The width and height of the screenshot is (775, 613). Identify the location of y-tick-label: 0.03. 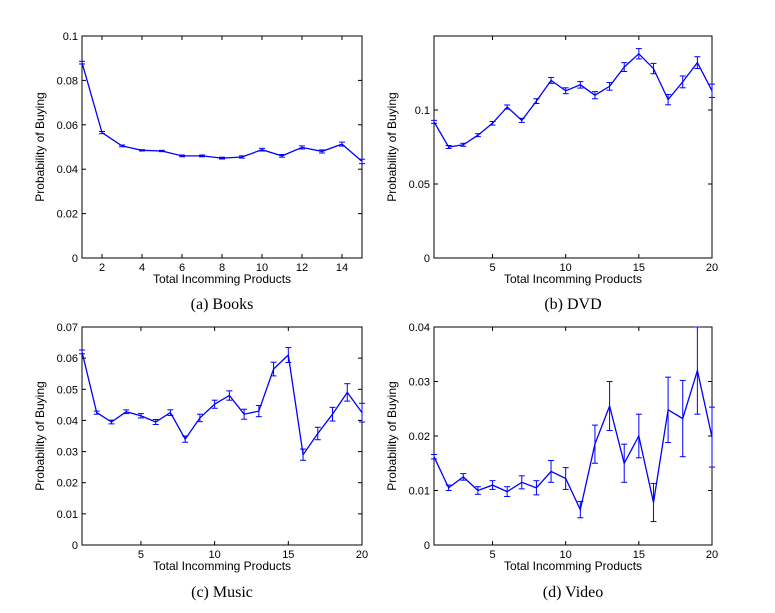
(67, 453).